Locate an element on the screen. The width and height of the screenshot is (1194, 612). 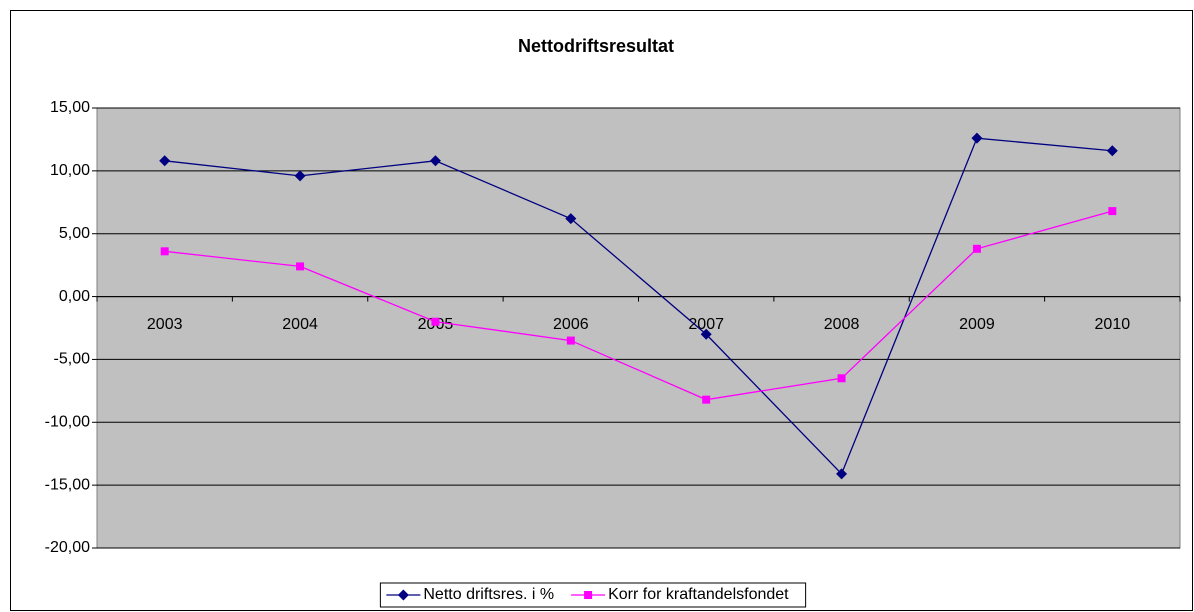
x-tick-label: 2009 is located at coordinates (977, 324).